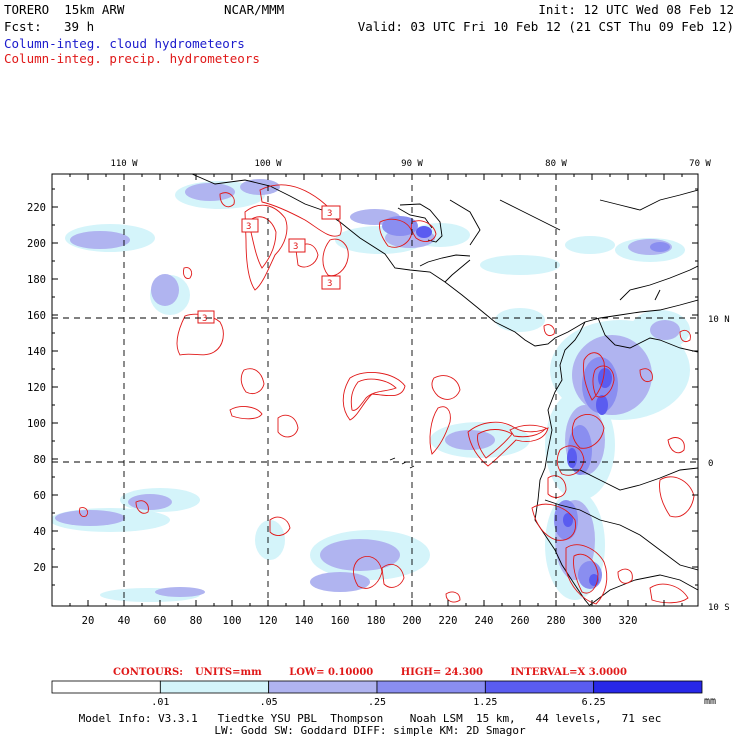  Describe the element at coordinates (148, 672) in the screenshot. I see `contour-info-contours: CONTOURS:` at that location.